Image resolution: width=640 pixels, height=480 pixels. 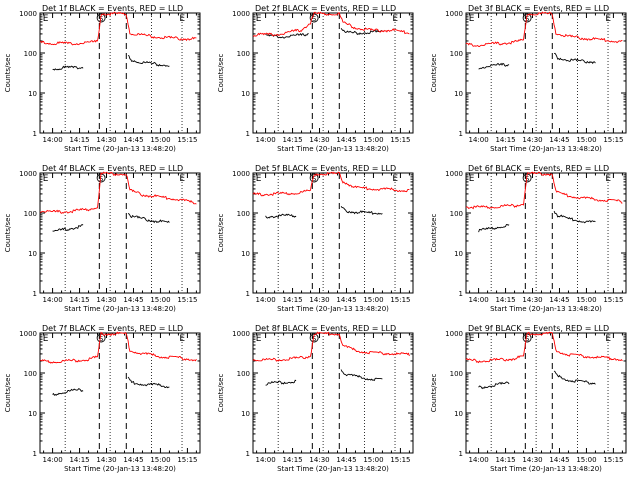 What do you see at coordinates (325, 8) in the screenshot?
I see `panel-title: Det 2f BLACK = Events, RED = LLD` at bounding box center [325, 8].